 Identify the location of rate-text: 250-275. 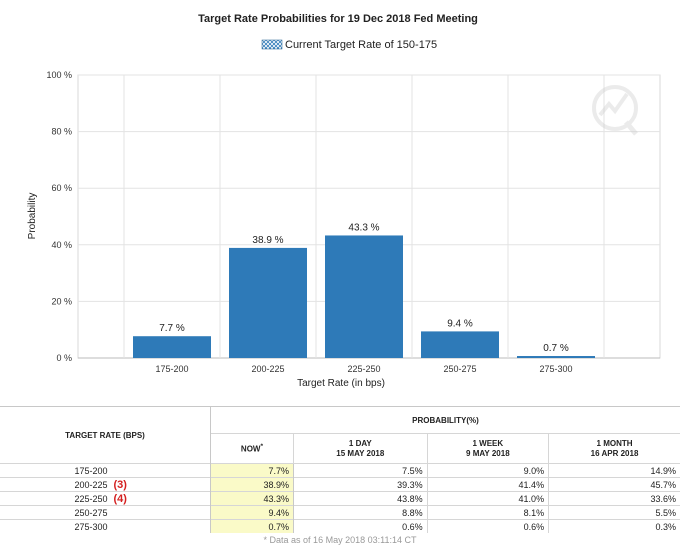
(91, 512).